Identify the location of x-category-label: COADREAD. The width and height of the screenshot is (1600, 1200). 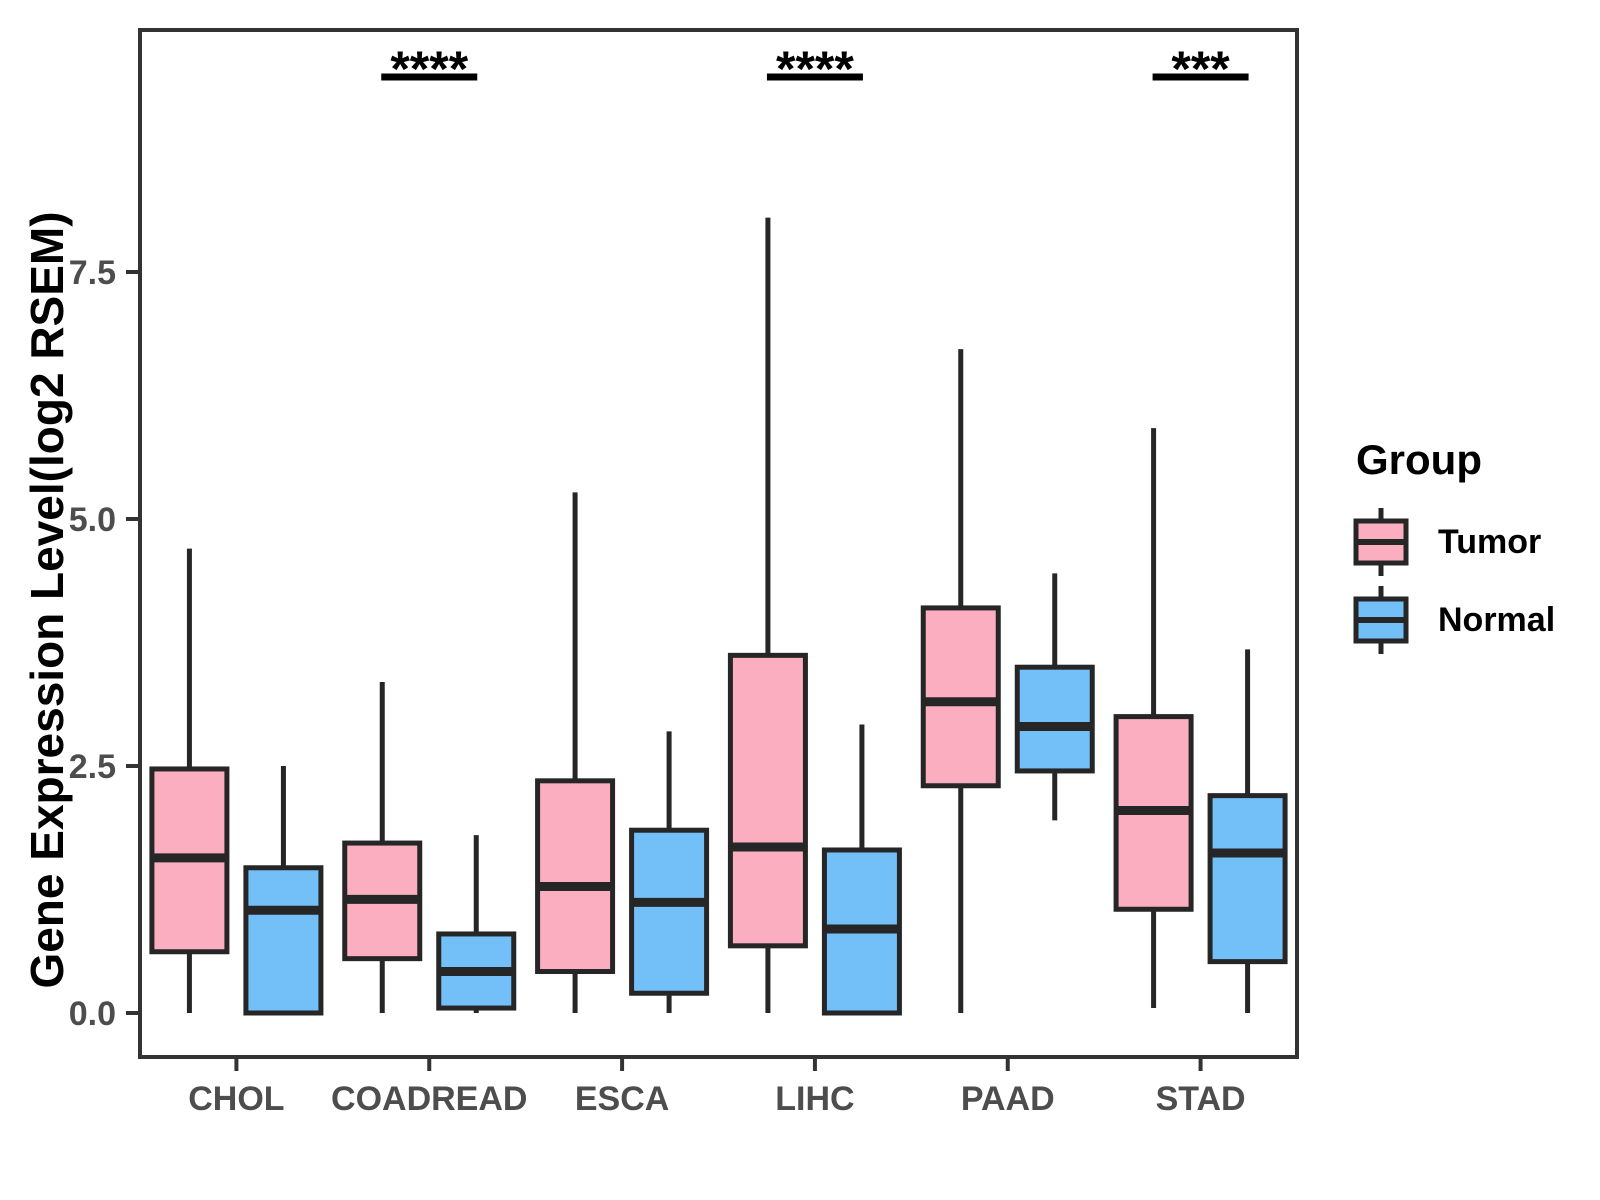
(429, 1099).